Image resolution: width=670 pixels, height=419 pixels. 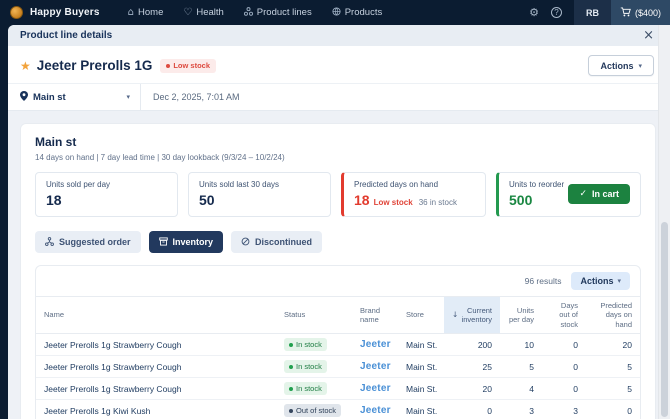 What do you see at coordinates (534, 12) in the screenshot?
I see `settings-gear-icon: ⚙` at bounding box center [534, 12].